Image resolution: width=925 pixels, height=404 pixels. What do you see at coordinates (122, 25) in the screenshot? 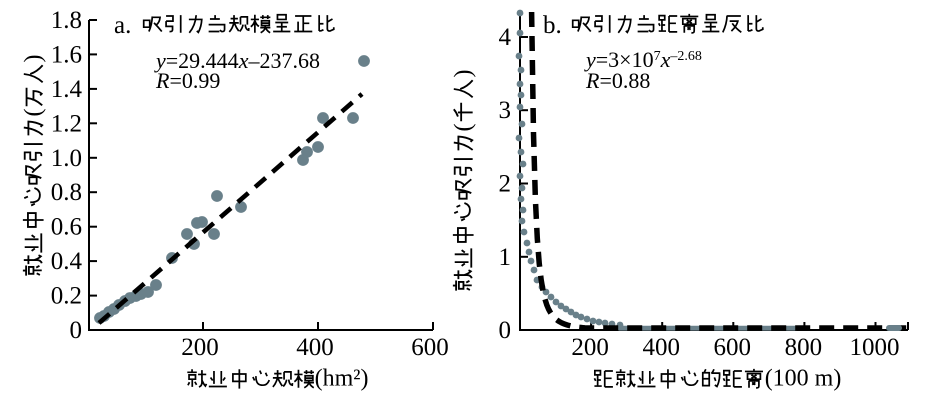
I see `svg-text: a.` at bounding box center [122, 25].